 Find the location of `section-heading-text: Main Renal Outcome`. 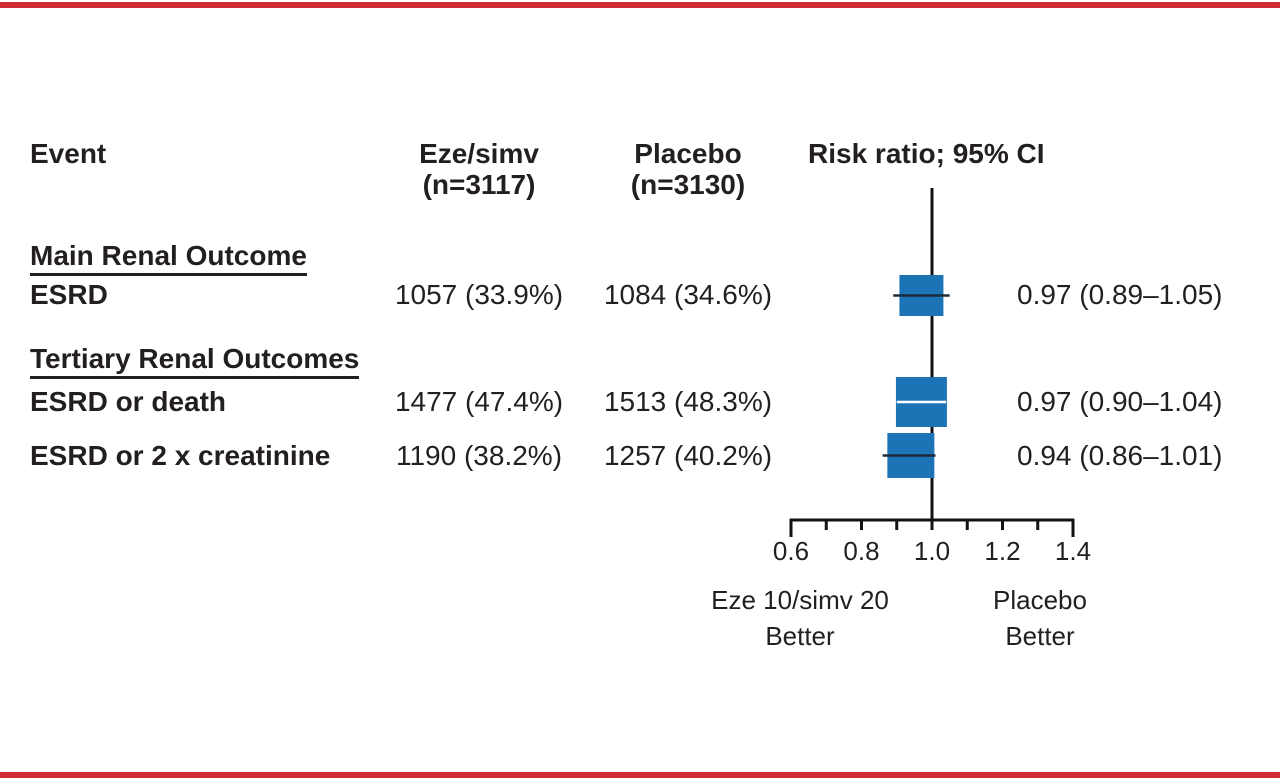

section-heading-text: Main Renal Outcome is located at coordinates (168, 258).